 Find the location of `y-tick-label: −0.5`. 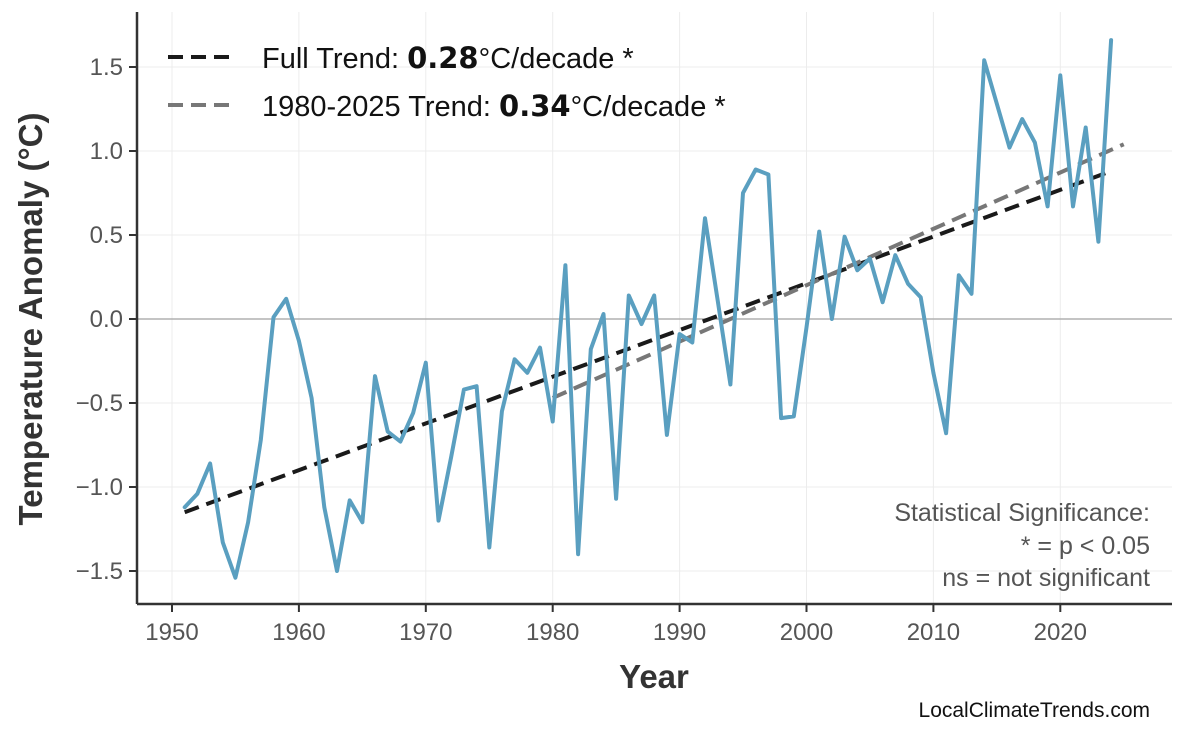

y-tick-label: −0.5 is located at coordinates (99, 403).